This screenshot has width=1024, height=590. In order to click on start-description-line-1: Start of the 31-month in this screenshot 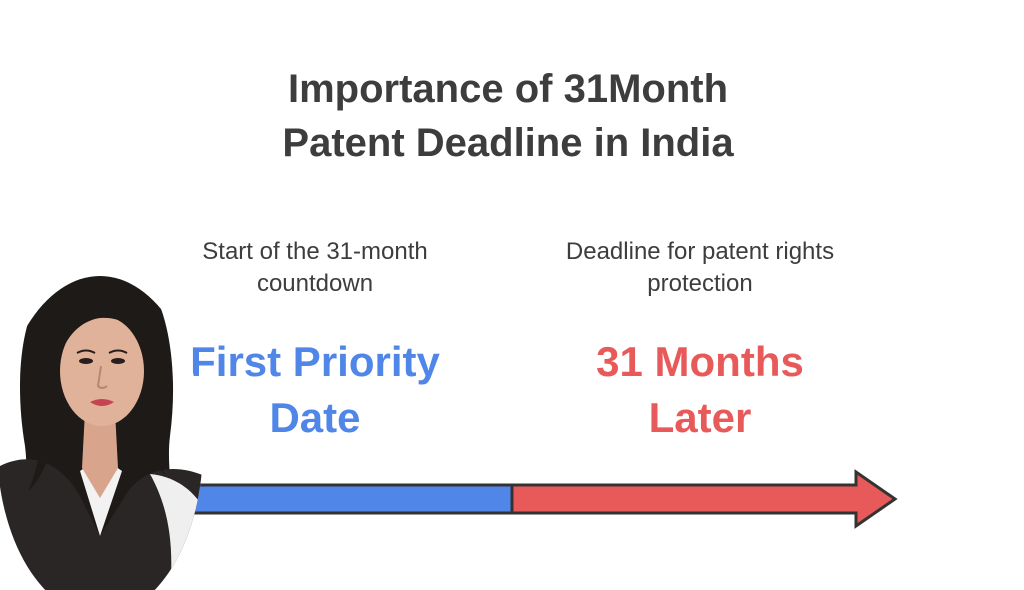, I will do `click(315, 251)`.